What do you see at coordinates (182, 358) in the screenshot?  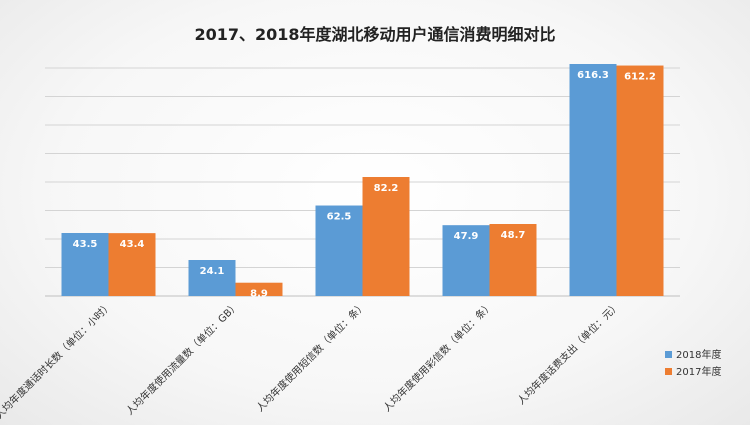 I see `category-label-1: 人均年度使用流量数（单位：GB）` at bounding box center [182, 358].